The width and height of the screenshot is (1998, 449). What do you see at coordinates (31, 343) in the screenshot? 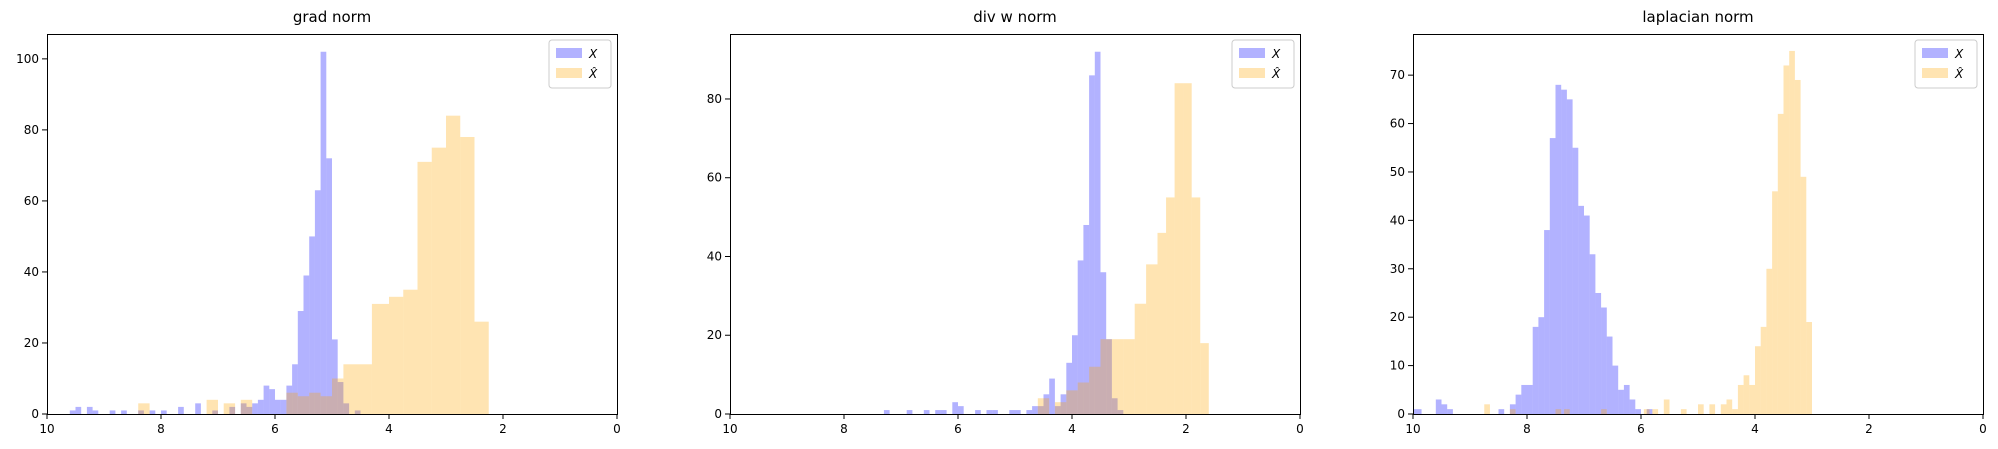
I see `y-tick-label: 20` at bounding box center [31, 343].